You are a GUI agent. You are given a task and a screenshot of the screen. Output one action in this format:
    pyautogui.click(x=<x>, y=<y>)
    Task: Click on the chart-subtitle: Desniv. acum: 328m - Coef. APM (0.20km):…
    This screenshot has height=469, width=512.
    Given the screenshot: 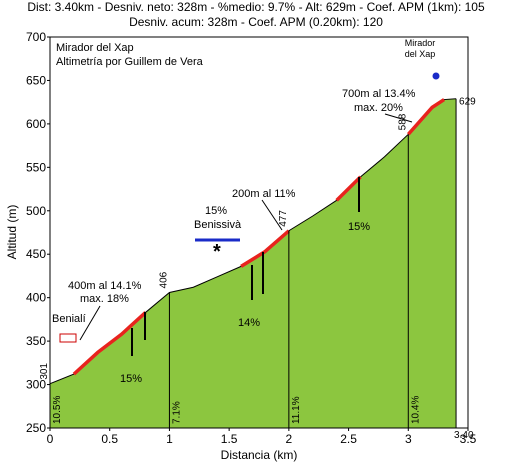 What is the action you would take?
    pyautogui.click(x=256, y=22)
    